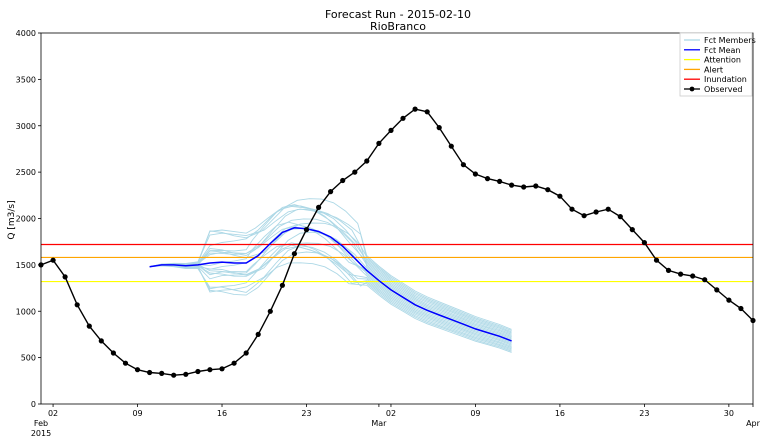 This screenshot has width=769, height=440. What do you see at coordinates (41, 423) in the screenshot?
I see `x-month-label: Feb` at bounding box center [41, 423].